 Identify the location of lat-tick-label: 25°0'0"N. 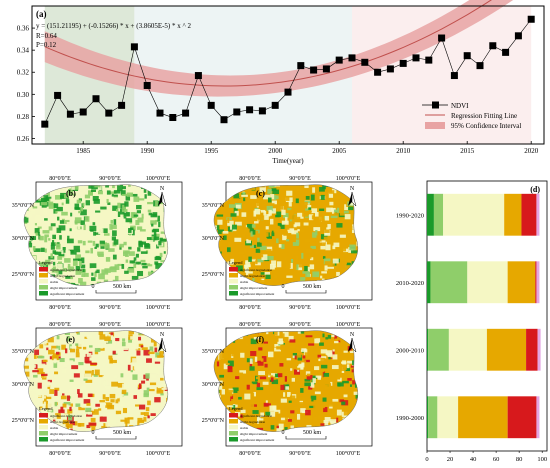
(23, 420).